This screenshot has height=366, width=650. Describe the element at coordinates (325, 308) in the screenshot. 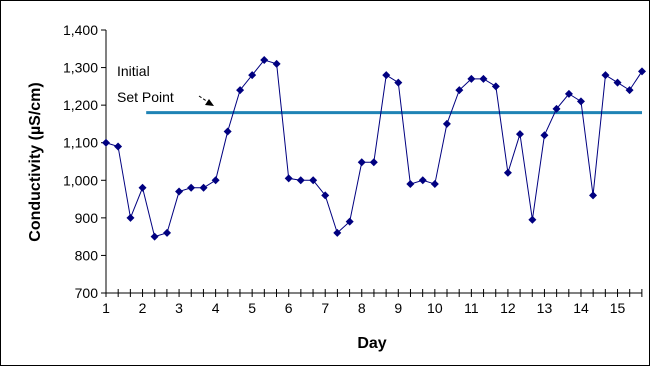

I see `x-tick-label: 7` at that location.